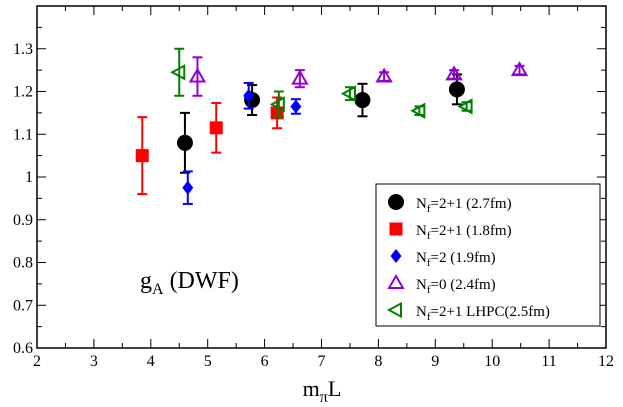 This screenshot has width=623, height=407. I want to click on y-tick-label: 0.8, so click(23, 263).